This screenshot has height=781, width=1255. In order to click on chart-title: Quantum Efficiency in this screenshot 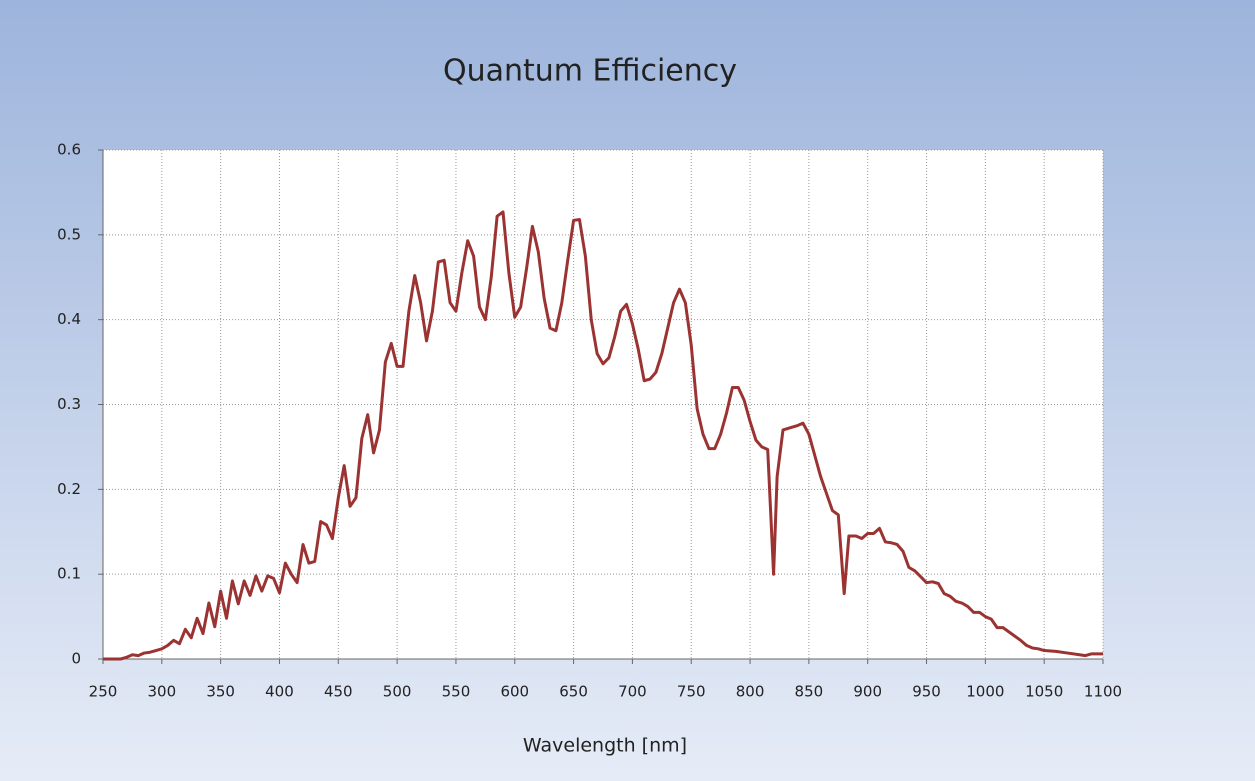, I will do `click(590, 71)`.